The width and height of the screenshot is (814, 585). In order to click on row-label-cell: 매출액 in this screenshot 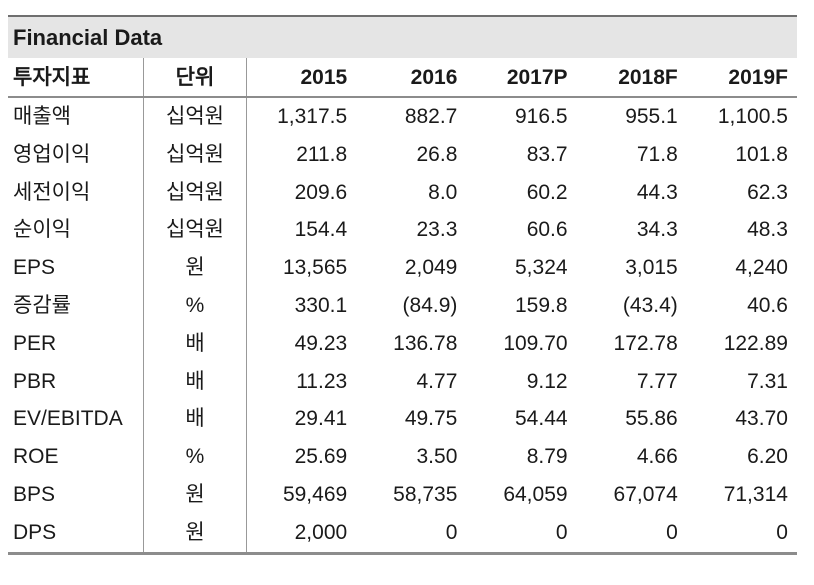, I will do `click(42, 116)`.